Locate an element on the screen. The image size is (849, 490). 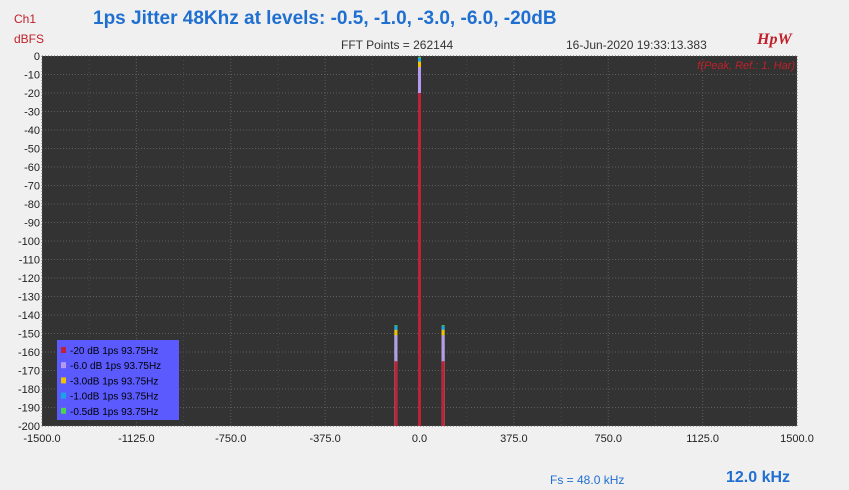
y-tick-label: -70 is located at coordinates (32, 187).